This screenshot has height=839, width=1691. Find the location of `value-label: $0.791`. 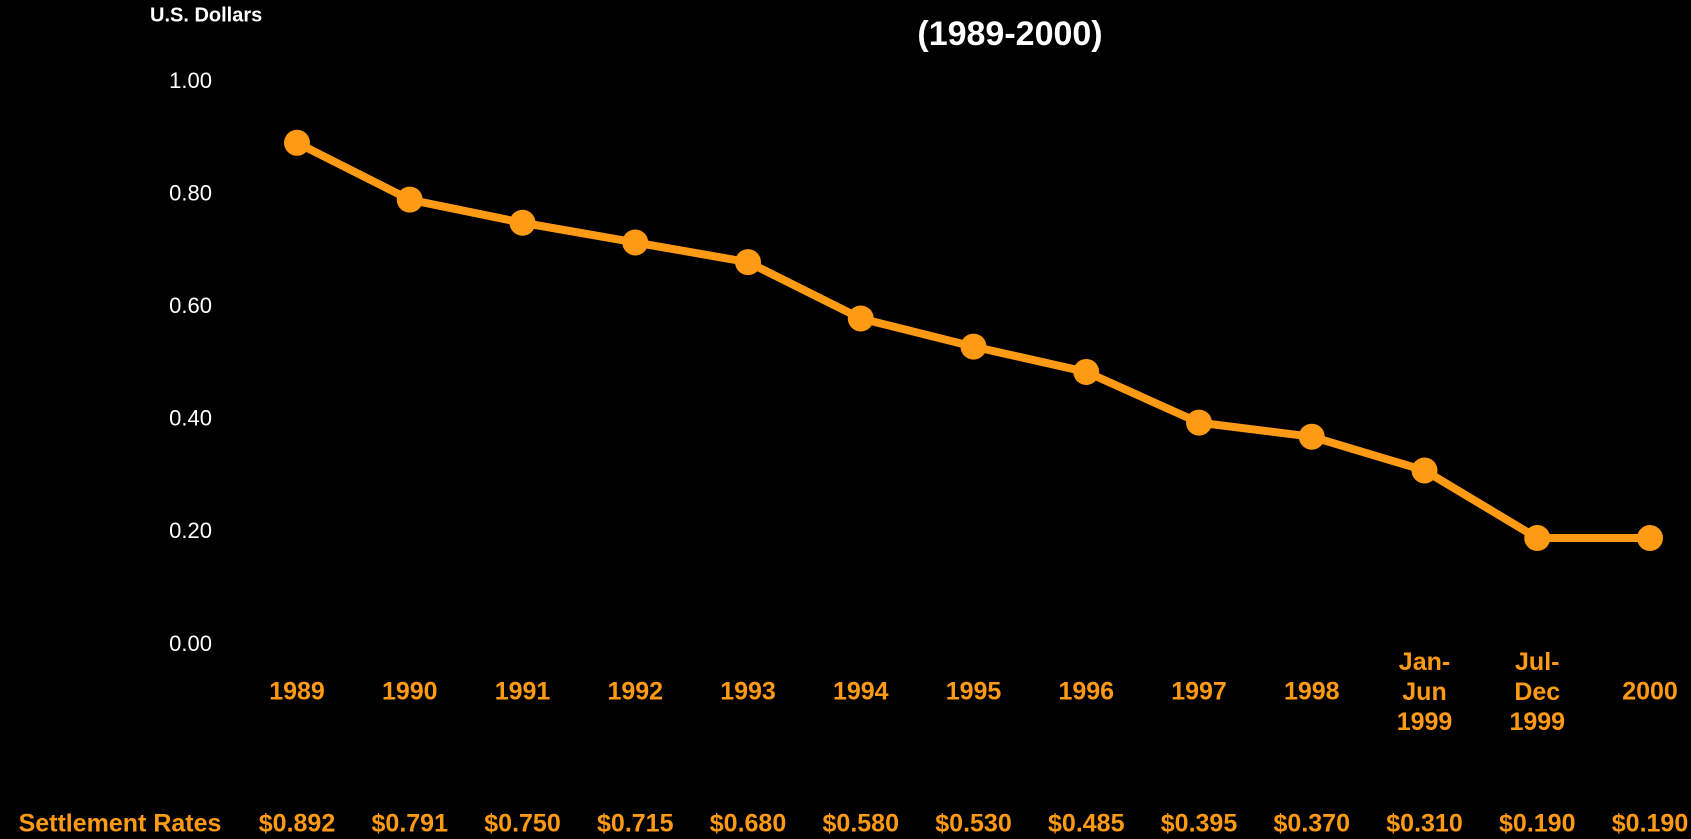

value-label: $0.791 is located at coordinates (410, 824).